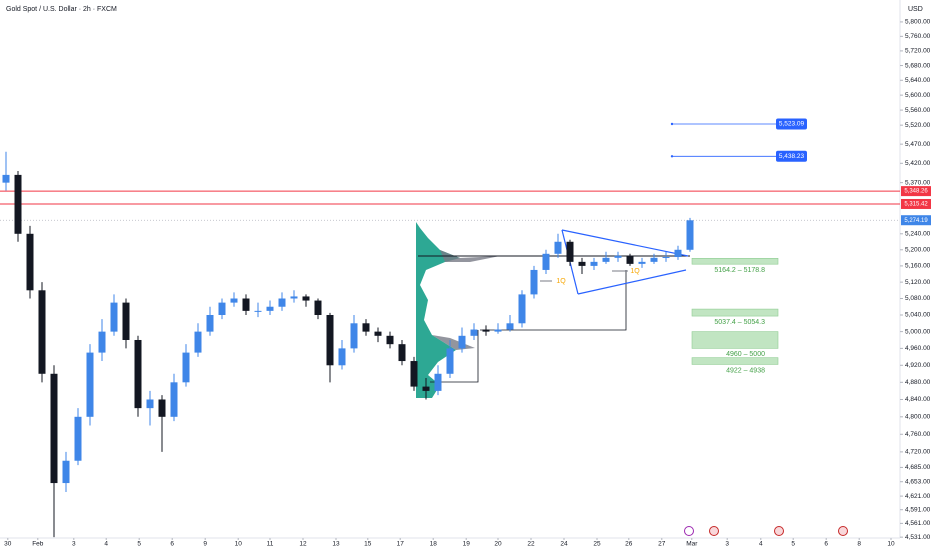 This screenshot has width=932, height=550. I want to click on level-badge, so click(916, 220).